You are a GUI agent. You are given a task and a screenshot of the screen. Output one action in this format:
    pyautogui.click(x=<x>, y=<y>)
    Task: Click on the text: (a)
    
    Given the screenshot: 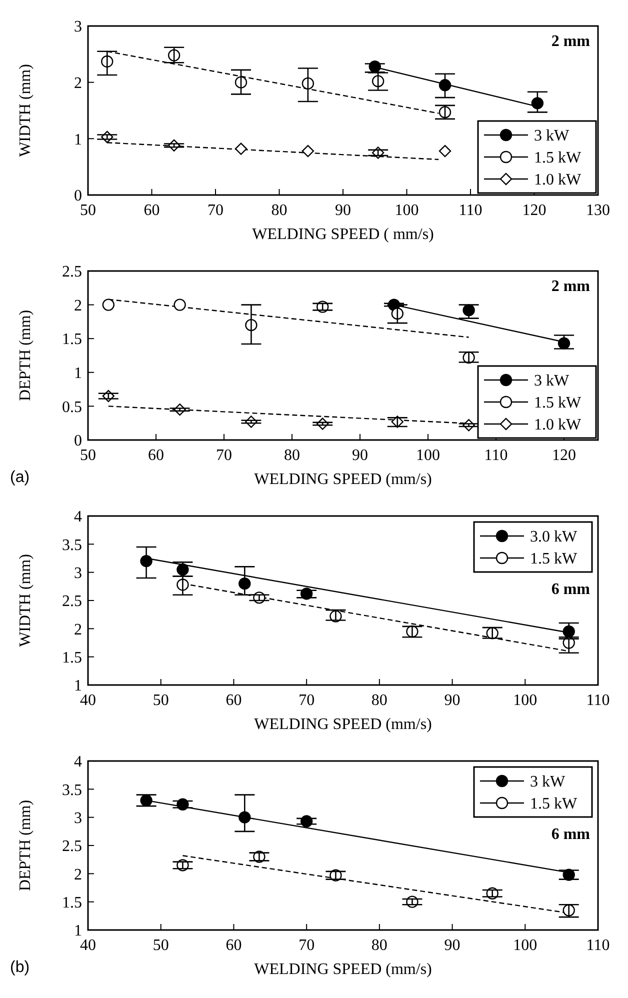 What is the action you would take?
    pyautogui.click(x=20, y=477)
    